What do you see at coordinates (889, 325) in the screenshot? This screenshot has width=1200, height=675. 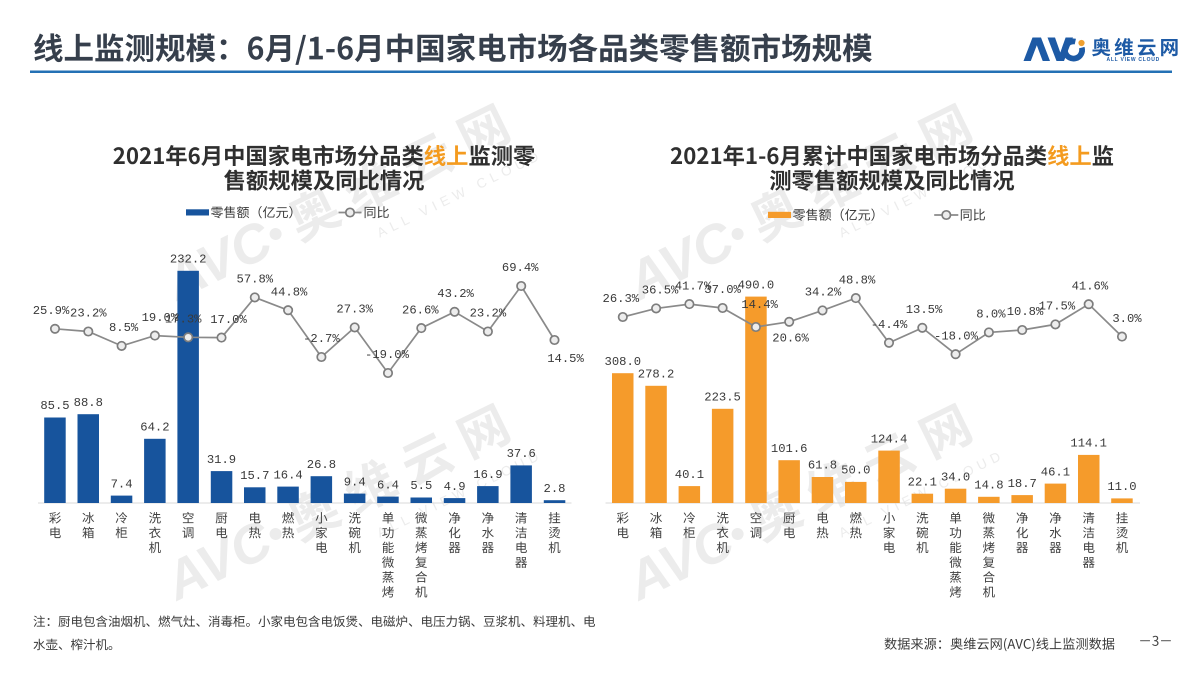 I see `svg-text: -4.4%` at bounding box center [889, 325].